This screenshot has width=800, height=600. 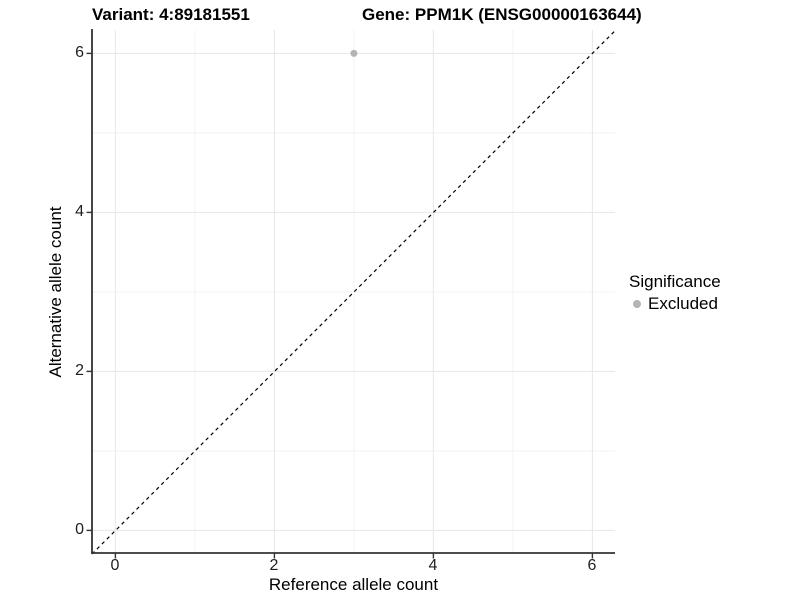 What do you see at coordinates (79, 529) in the screenshot?
I see `y-tick-label-0: 0` at bounding box center [79, 529].